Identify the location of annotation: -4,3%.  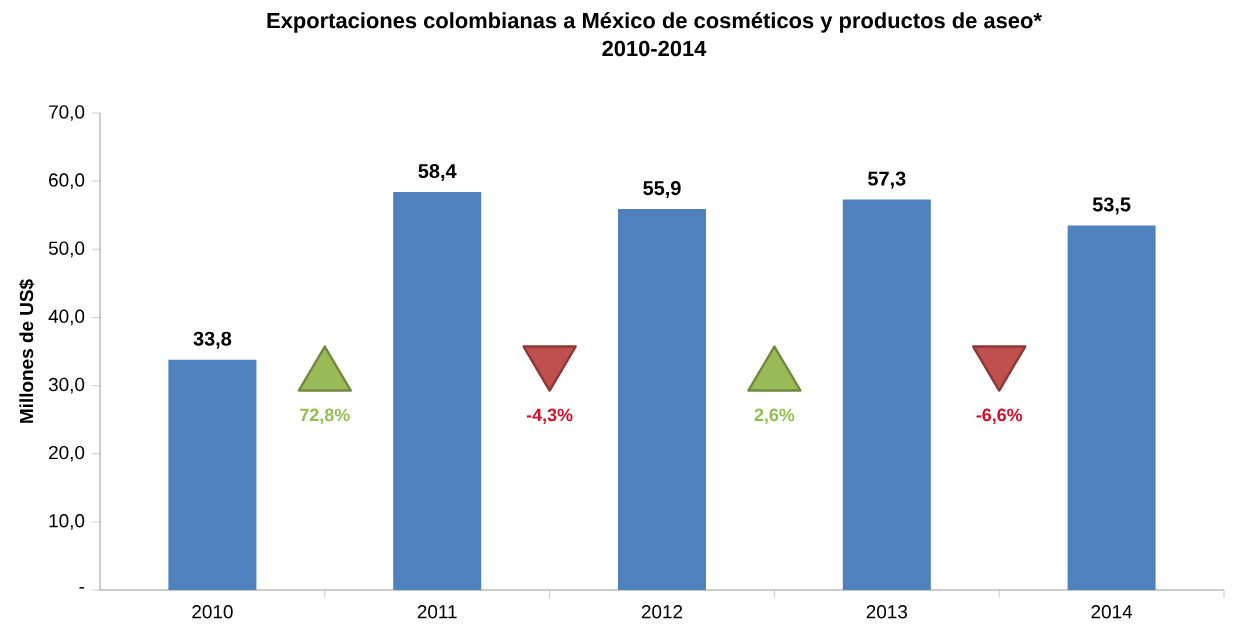
(549, 416).